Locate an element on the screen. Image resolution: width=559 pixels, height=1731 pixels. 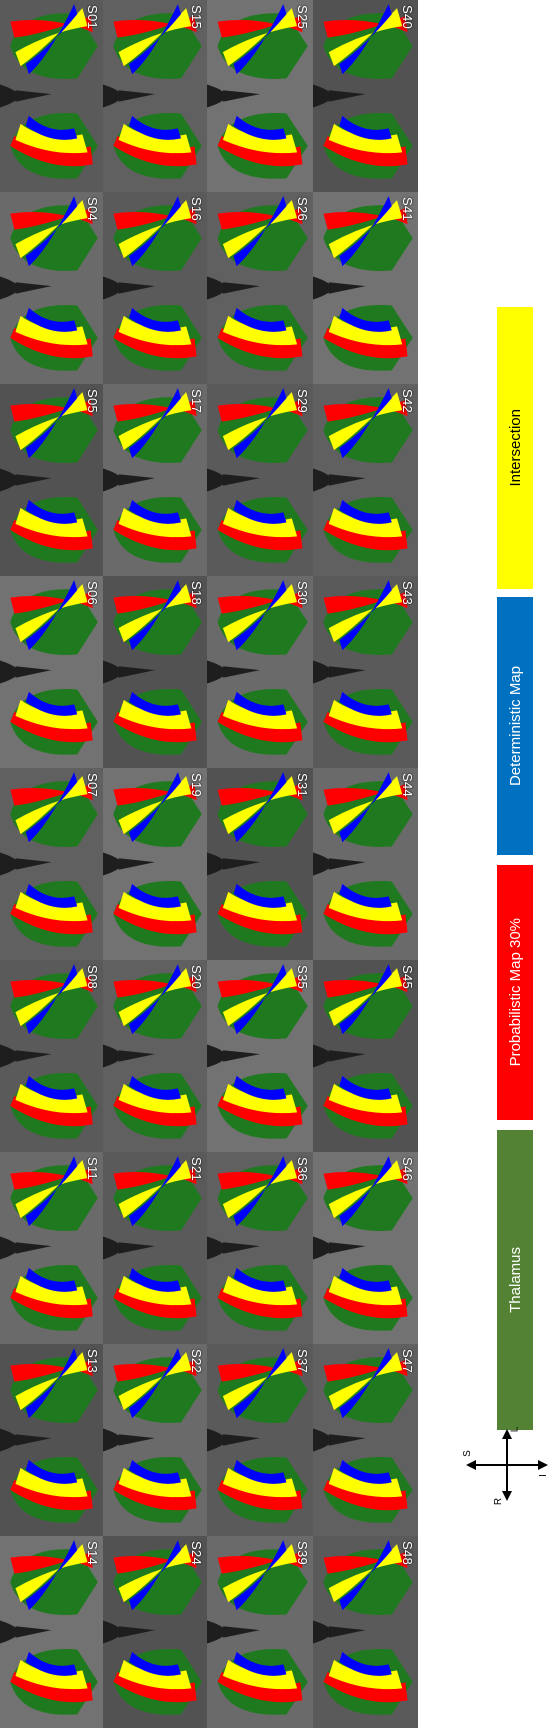
subject-label: S18 is located at coordinates (196, 593).